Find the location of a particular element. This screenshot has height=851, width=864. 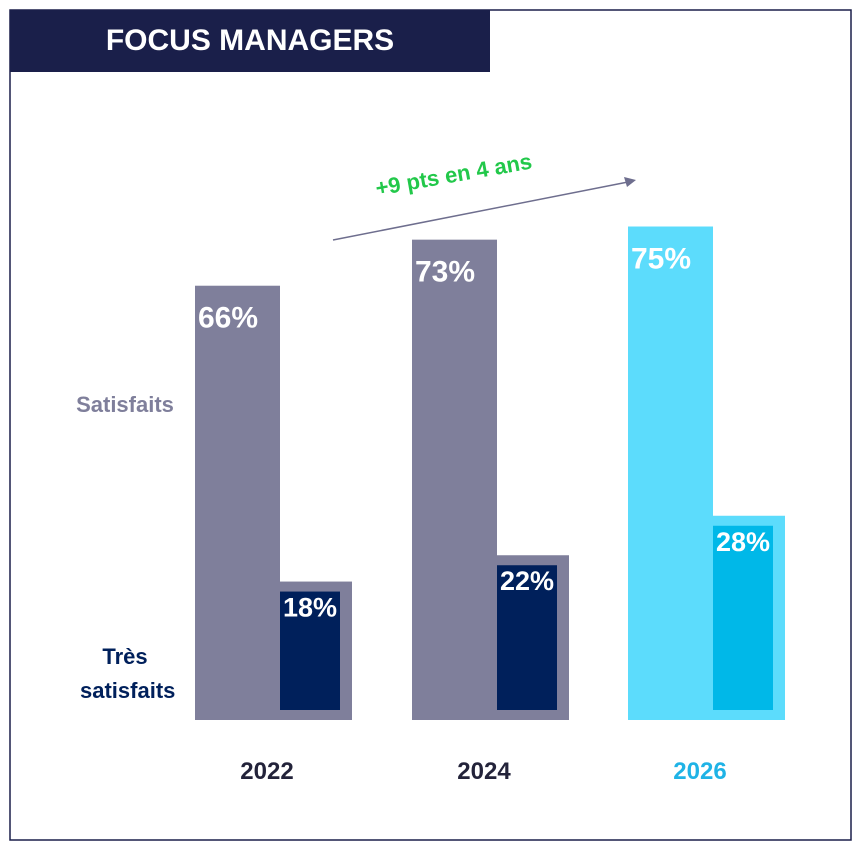

value-label: 75% is located at coordinates (661, 259).